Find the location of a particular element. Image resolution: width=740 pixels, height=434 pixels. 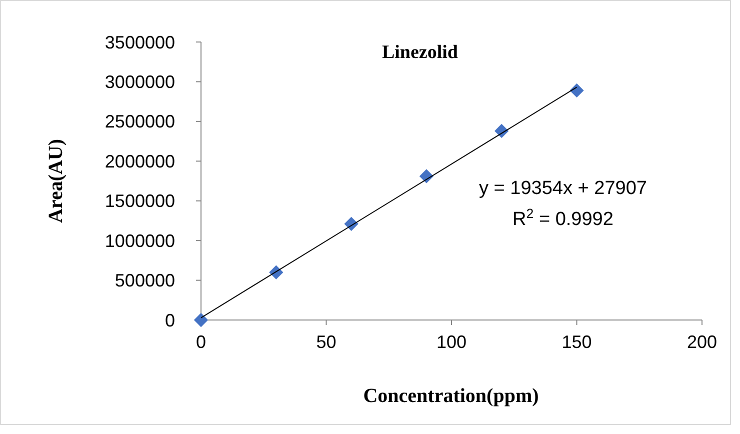

x-tick-label: 50 is located at coordinates (326, 342).